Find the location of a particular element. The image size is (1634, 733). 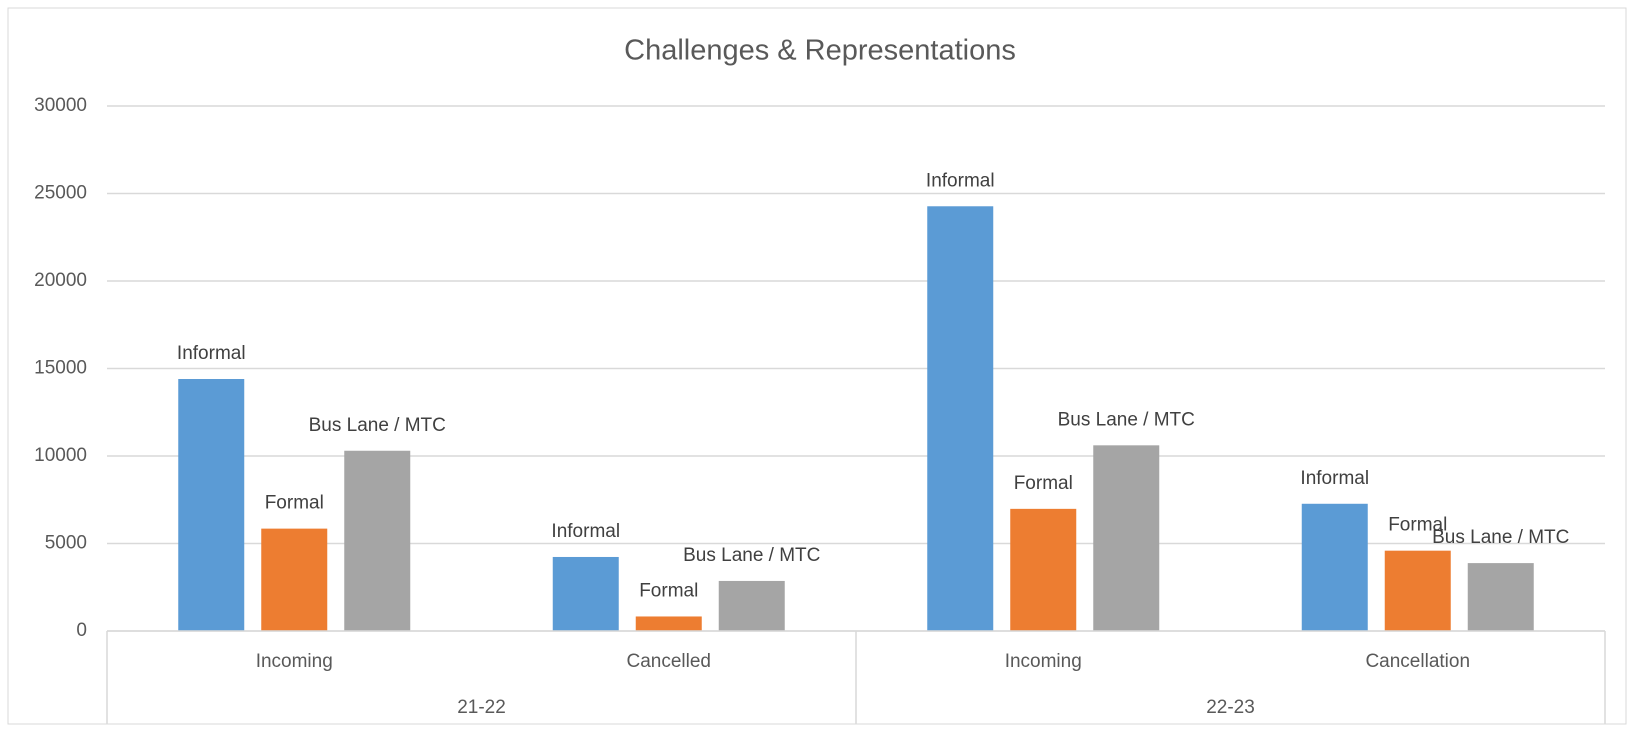

group-label: 22-23 is located at coordinates (1230, 707).